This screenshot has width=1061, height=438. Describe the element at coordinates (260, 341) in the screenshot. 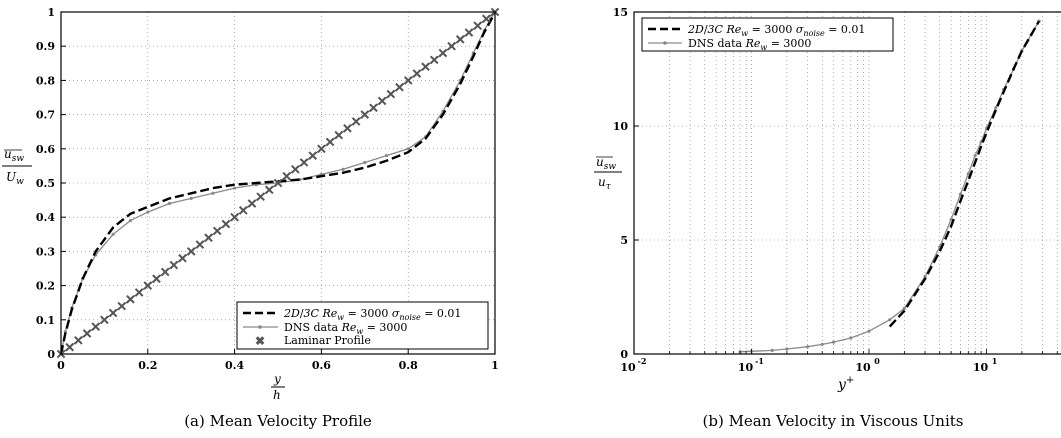

I see `a-legend-swatch-laminar: ✖` at that location.